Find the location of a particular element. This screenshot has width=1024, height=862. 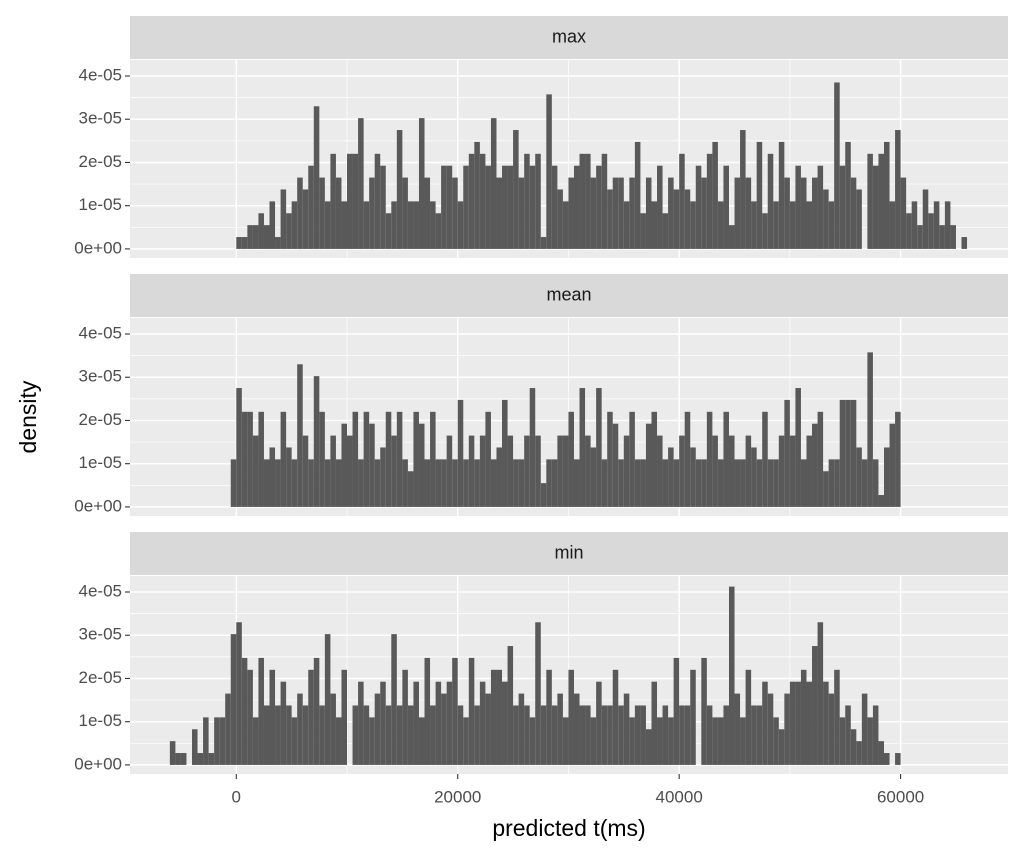

strip is located at coordinates (569, 553).